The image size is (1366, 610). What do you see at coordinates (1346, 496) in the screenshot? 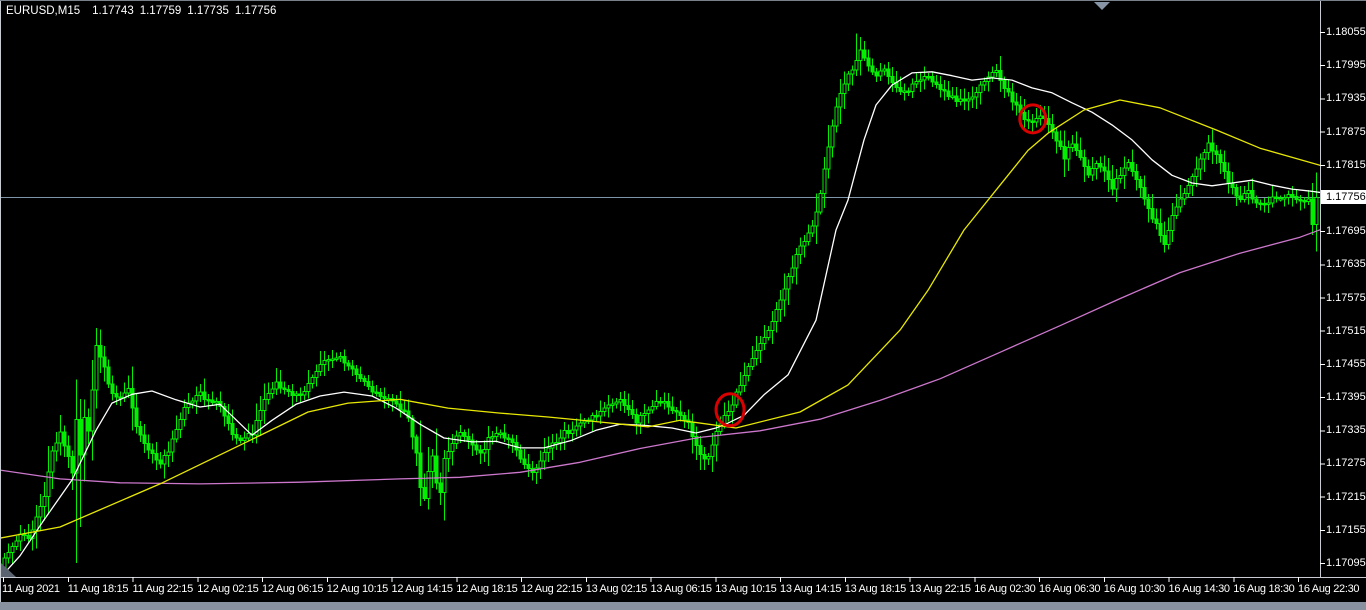
I see `price-axis-label: 1.17215` at bounding box center [1346, 496].